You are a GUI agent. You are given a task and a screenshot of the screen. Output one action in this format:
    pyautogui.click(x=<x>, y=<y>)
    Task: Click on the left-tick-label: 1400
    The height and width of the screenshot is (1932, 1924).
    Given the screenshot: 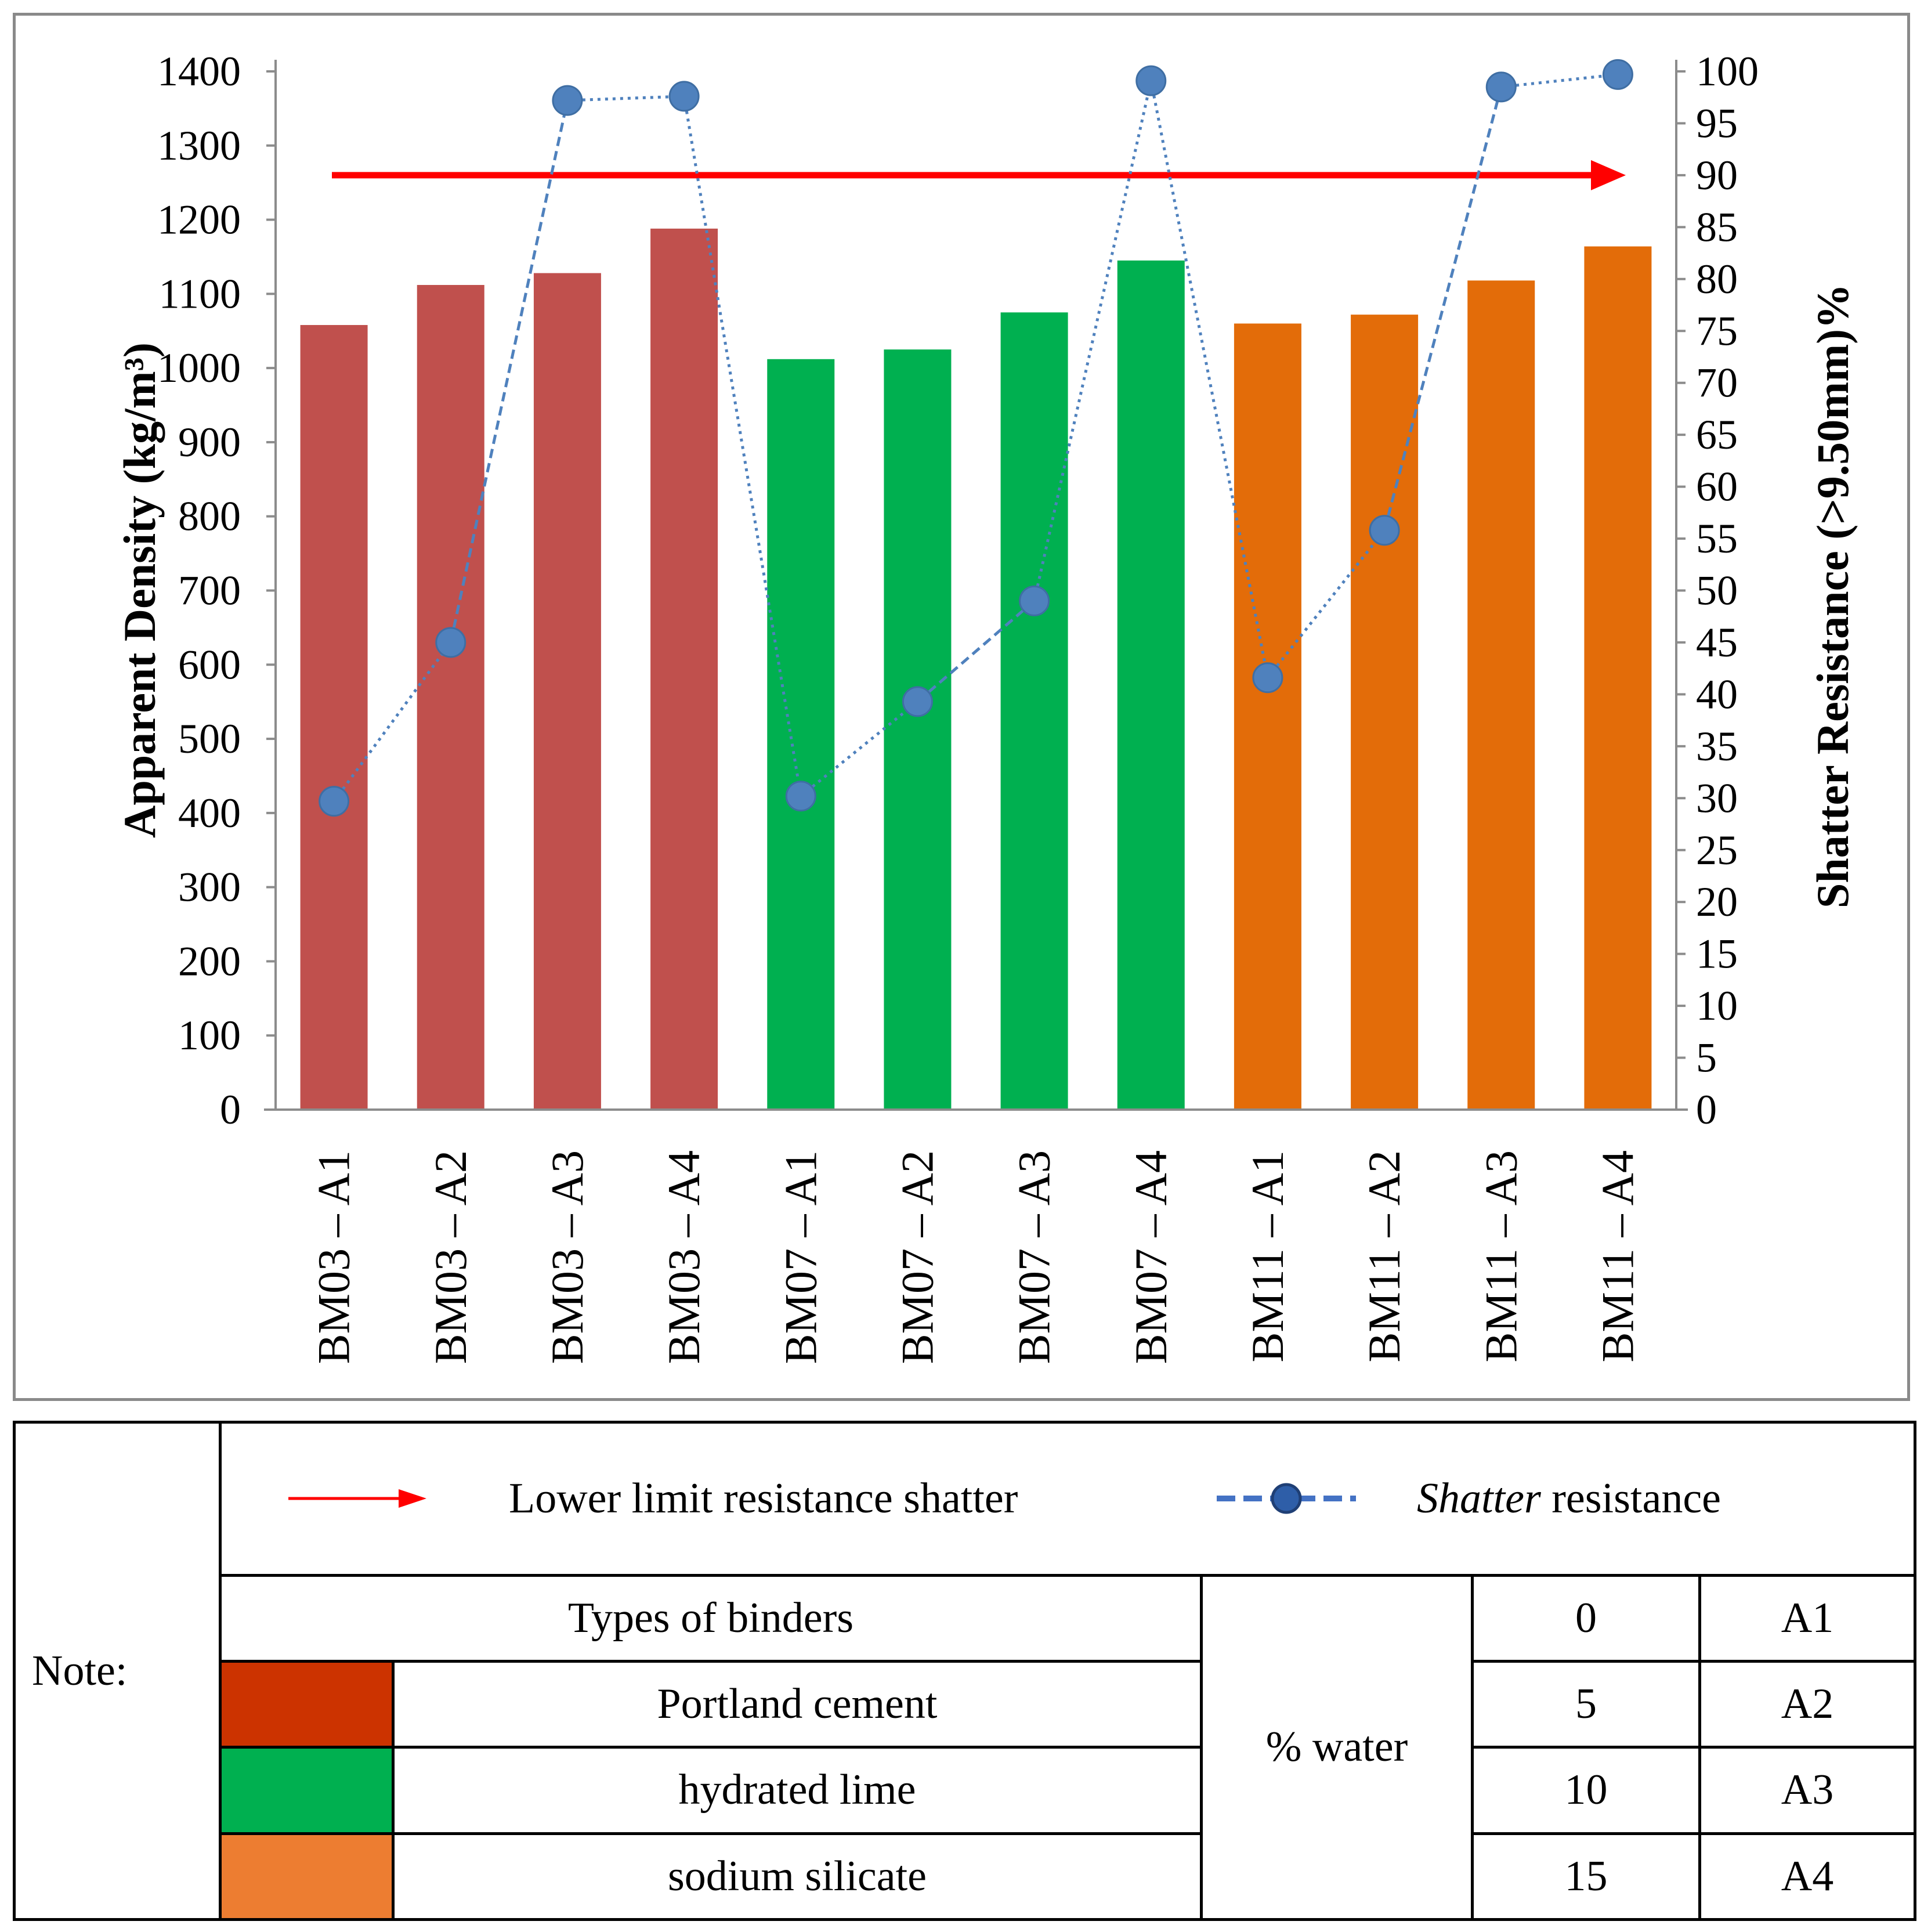 What is the action you would take?
    pyautogui.click(x=199, y=71)
    